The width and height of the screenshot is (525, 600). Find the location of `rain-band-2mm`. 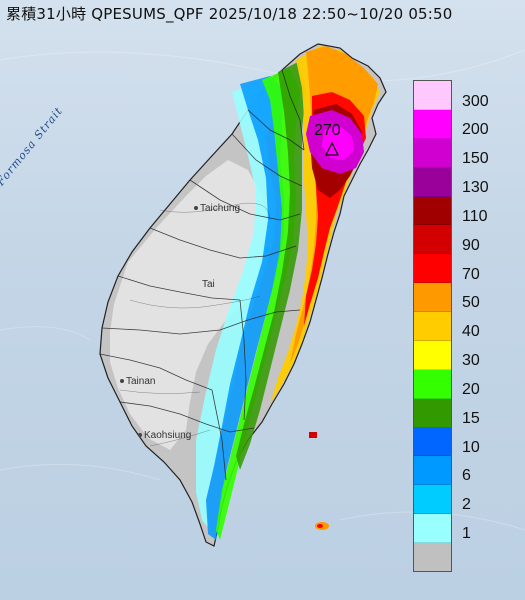

rain-band-2mm is located at coordinates (236, 305).